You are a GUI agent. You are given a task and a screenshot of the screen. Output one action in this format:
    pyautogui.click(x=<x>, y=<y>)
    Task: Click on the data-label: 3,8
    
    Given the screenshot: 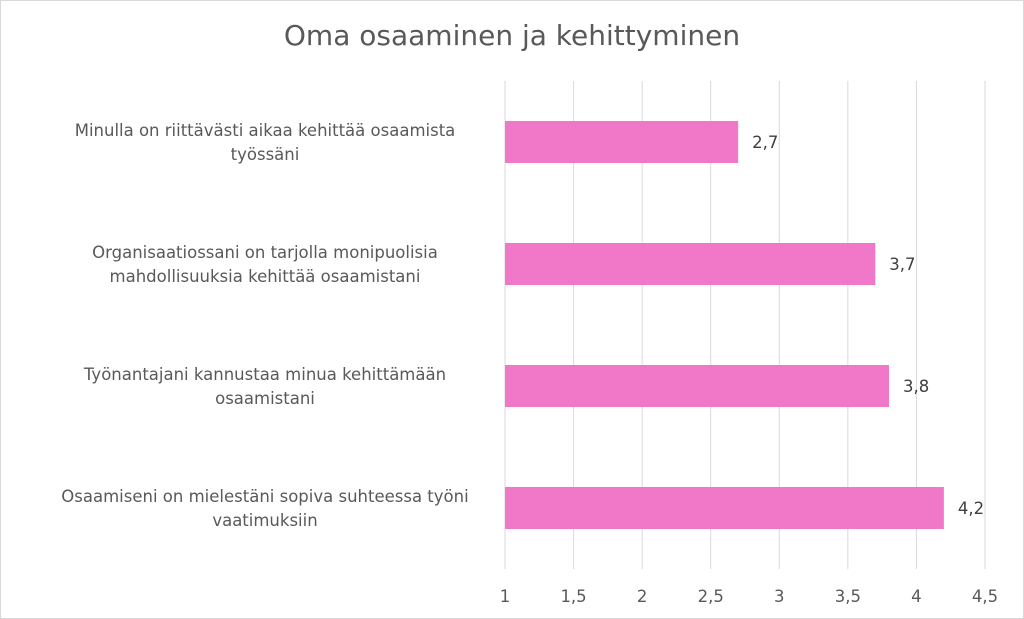 What is the action you would take?
    pyautogui.click(x=916, y=386)
    